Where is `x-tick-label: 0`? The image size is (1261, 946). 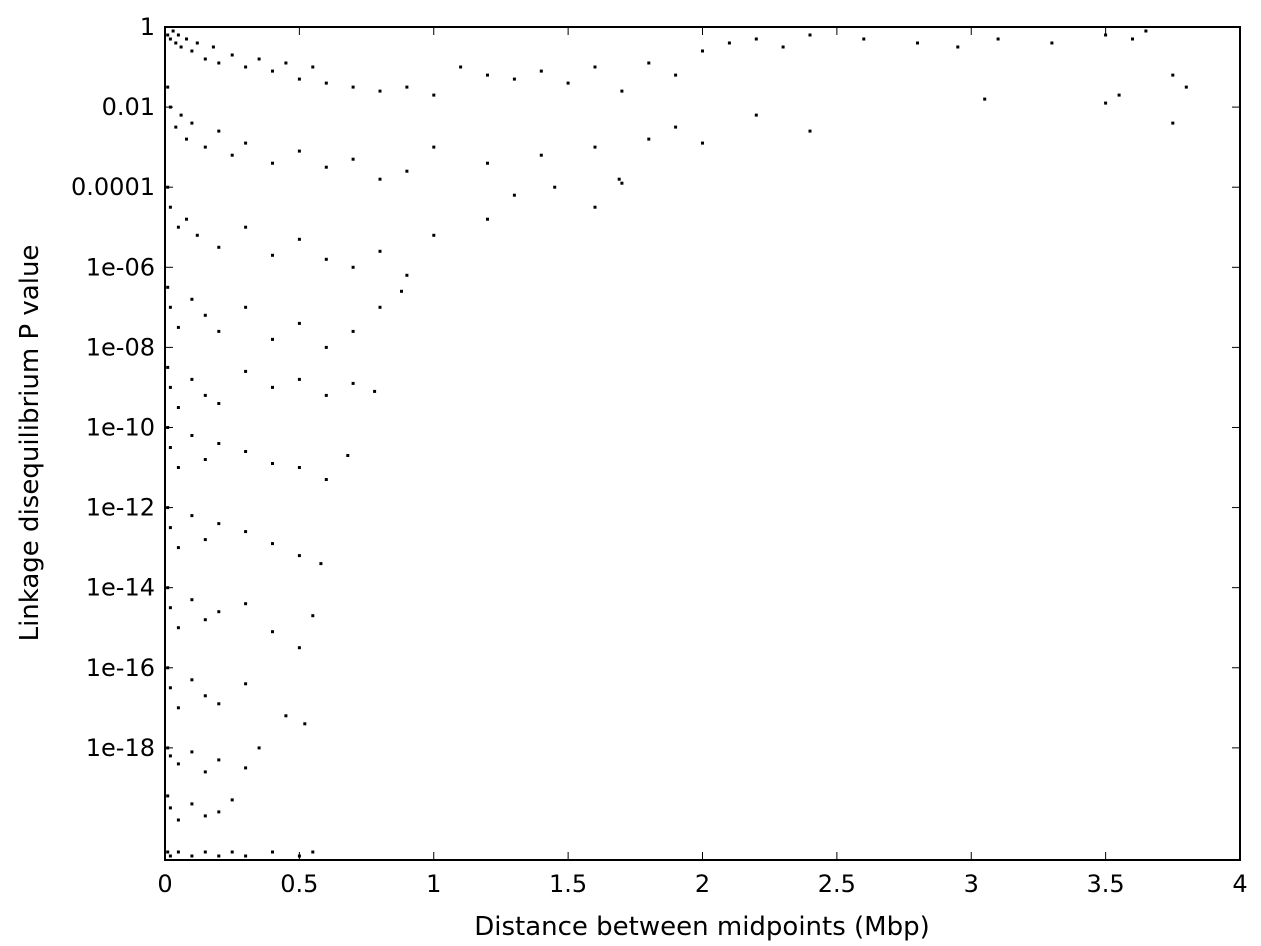
x-tick-label: 0 is located at coordinates (164, 884).